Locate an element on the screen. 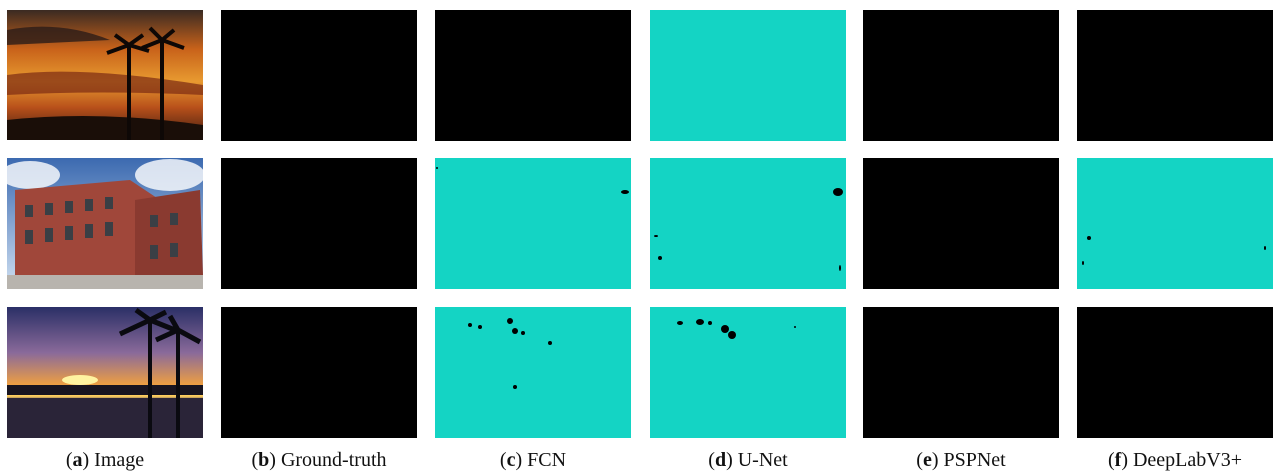 The image size is (1279, 472). caption: (b) Ground-truth is located at coordinates (319, 460).